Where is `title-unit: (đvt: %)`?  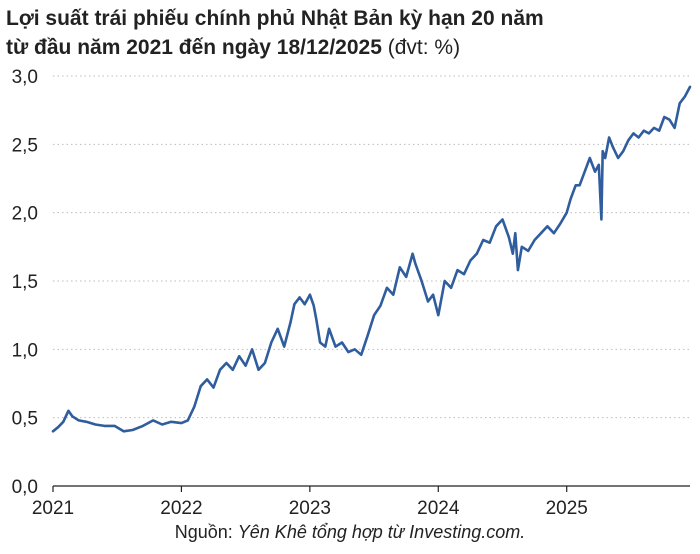 title-unit: (đvt: %) is located at coordinates (424, 47).